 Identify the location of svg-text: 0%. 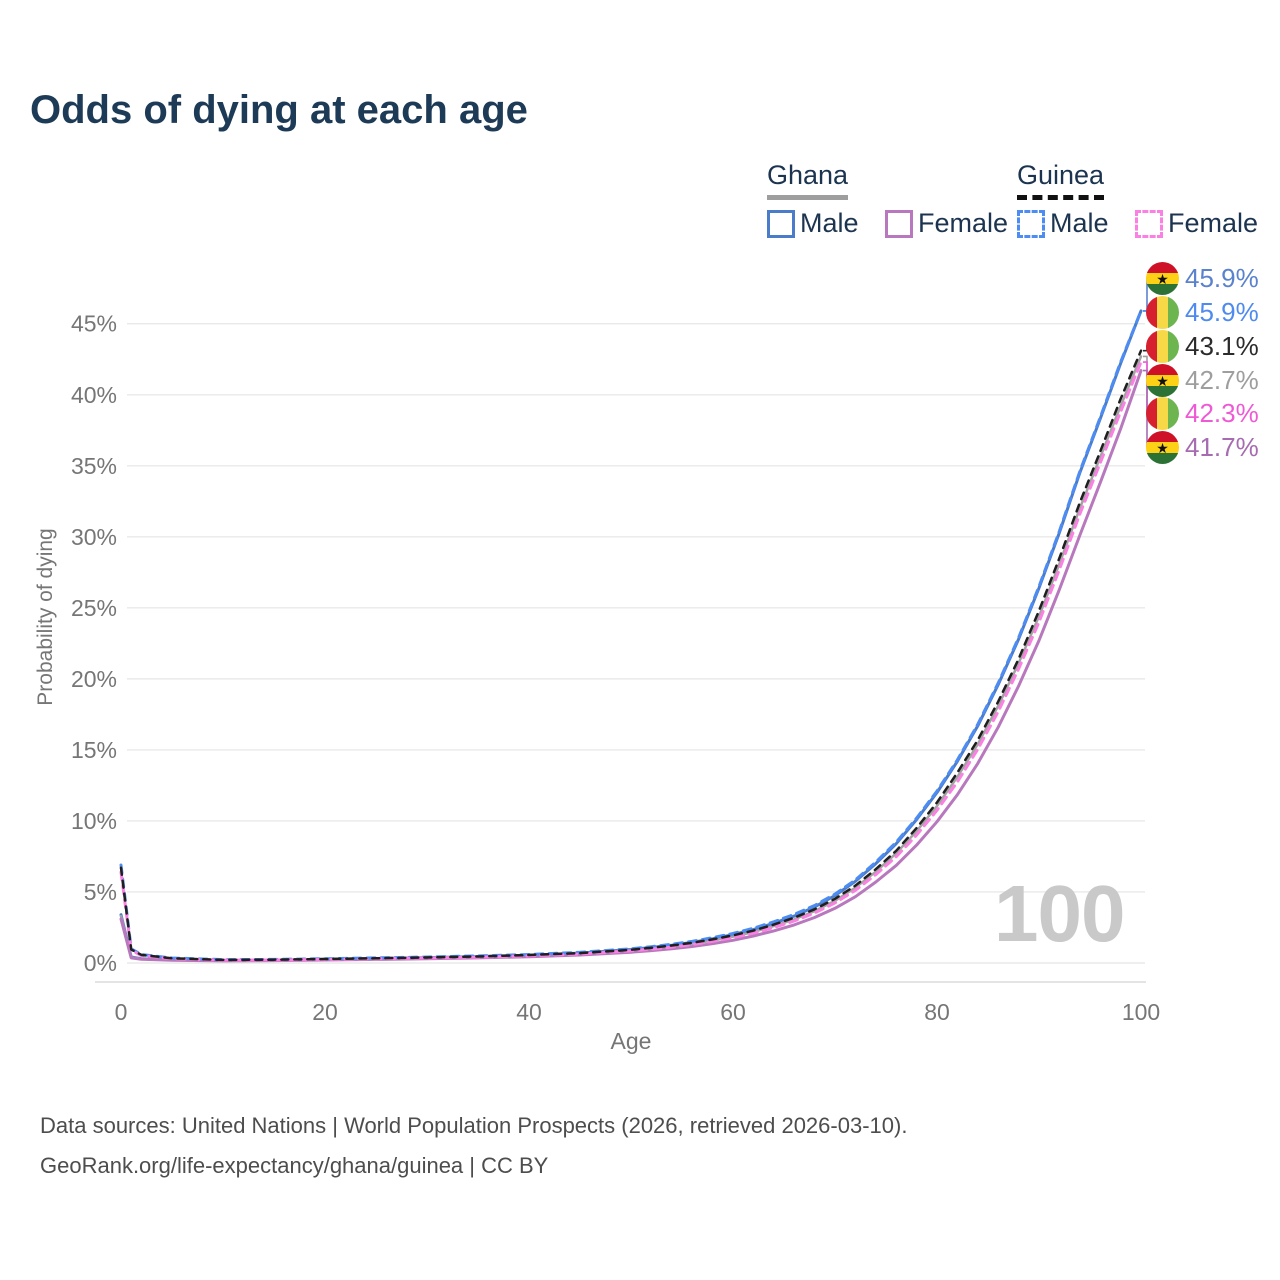
(100, 963).